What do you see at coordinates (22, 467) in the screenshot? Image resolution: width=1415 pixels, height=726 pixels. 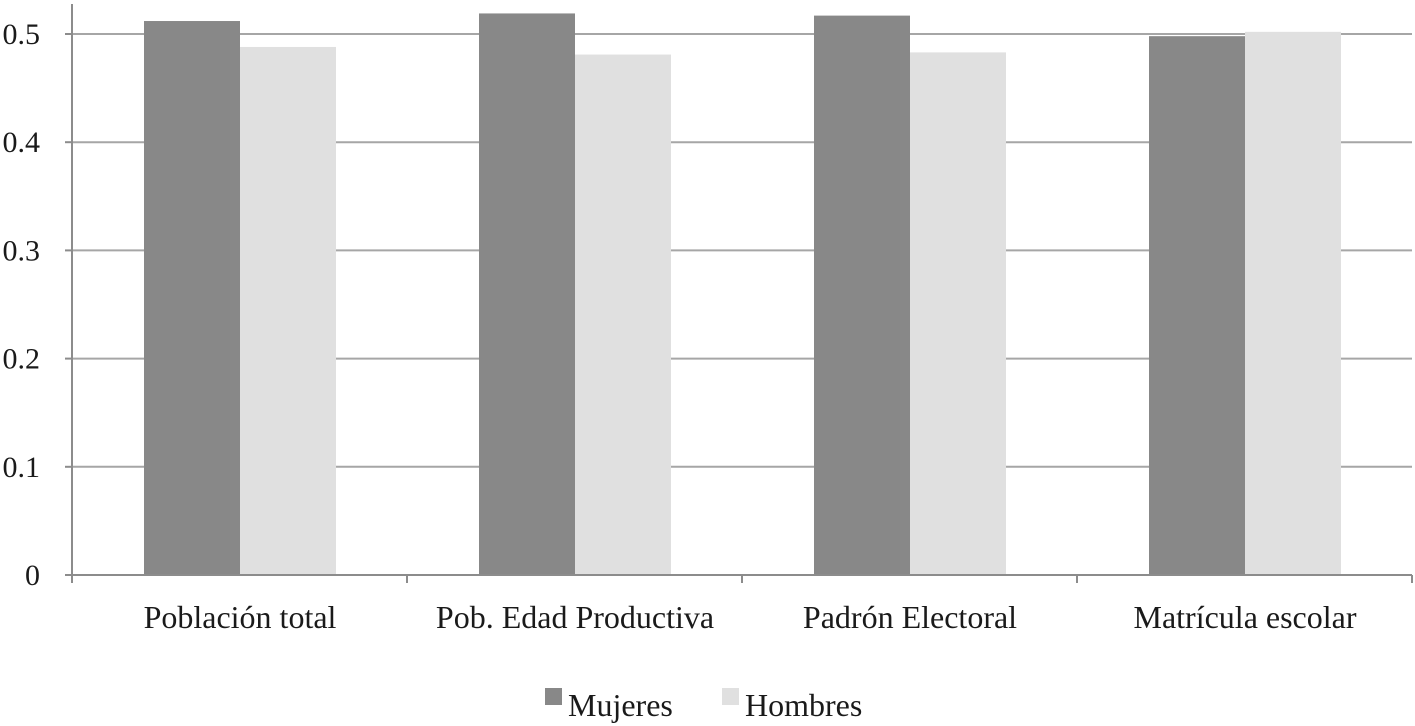 I see `y-tick-label: 0.1` at bounding box center [22, 467].